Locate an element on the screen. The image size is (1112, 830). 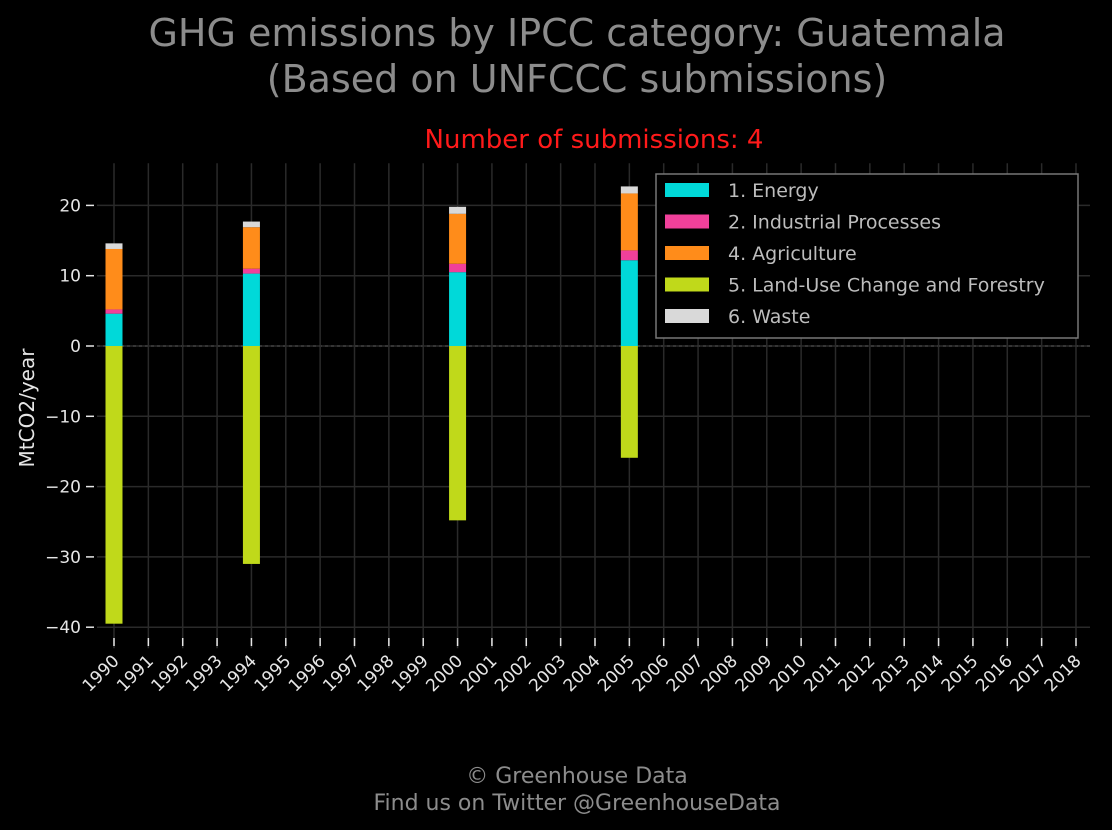
y-tick-label: −10 is located at coordinates (63, 417).